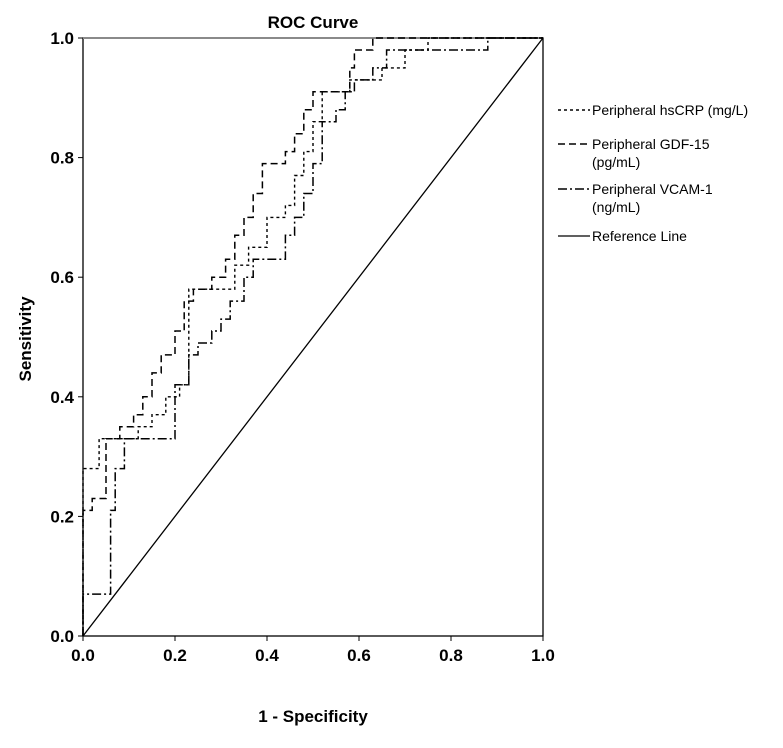 Image resolution: width=783 pixels, height=748 pixels. I want to click on x-tick-label: 1.0, so click(543, 655).